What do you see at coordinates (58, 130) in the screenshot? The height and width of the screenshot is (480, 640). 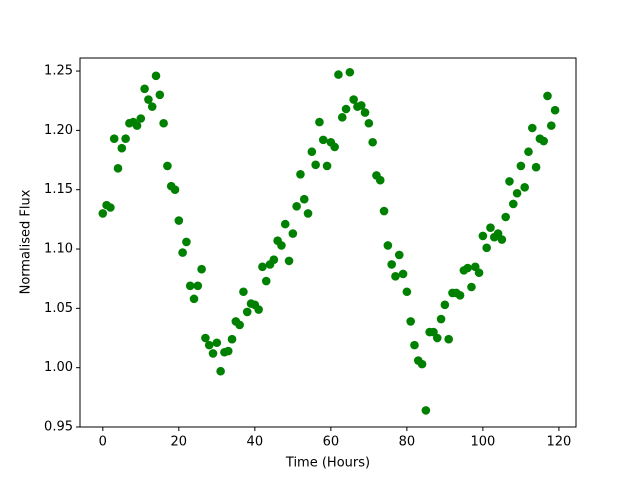 I see `y-tick-label: 1.20` at bounding box center [58, 130].